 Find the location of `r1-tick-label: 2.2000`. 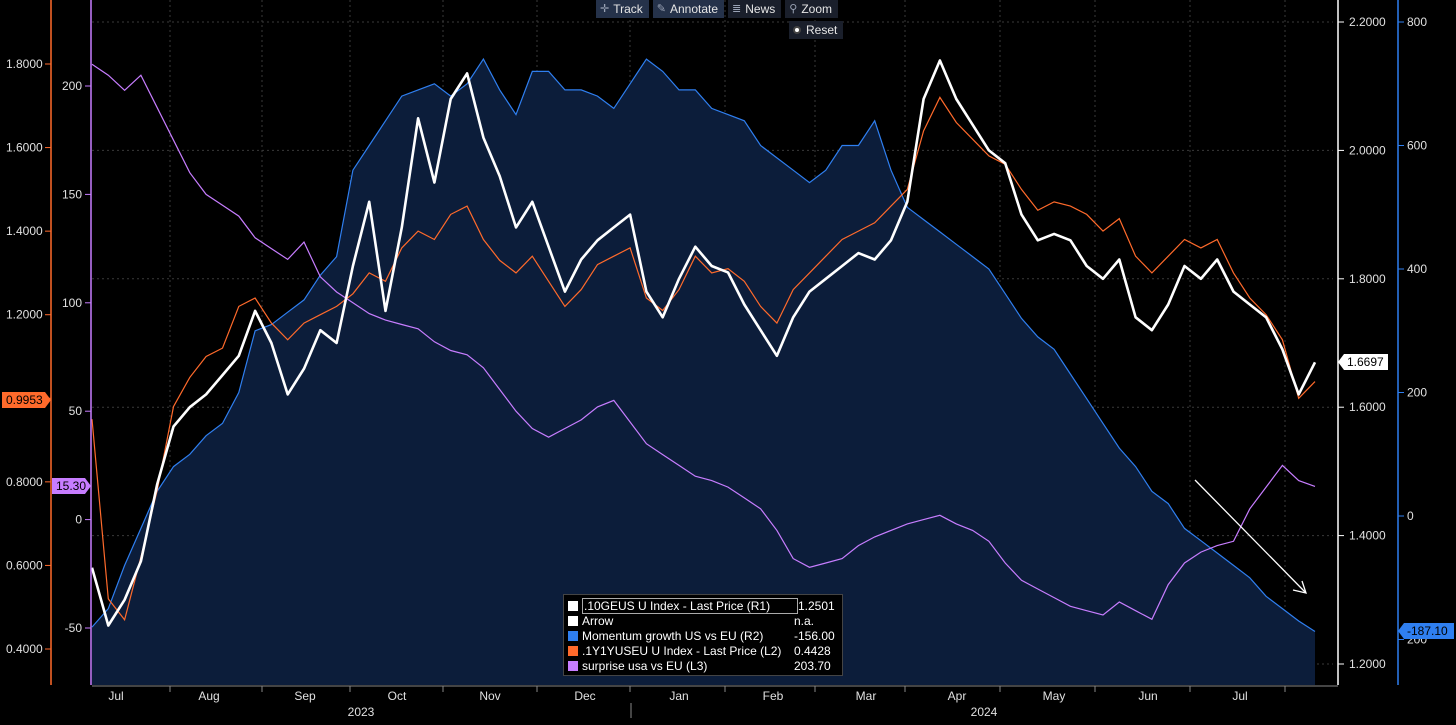

r1-tick-label: 2.2000 is located at coordinates (1367, 22).